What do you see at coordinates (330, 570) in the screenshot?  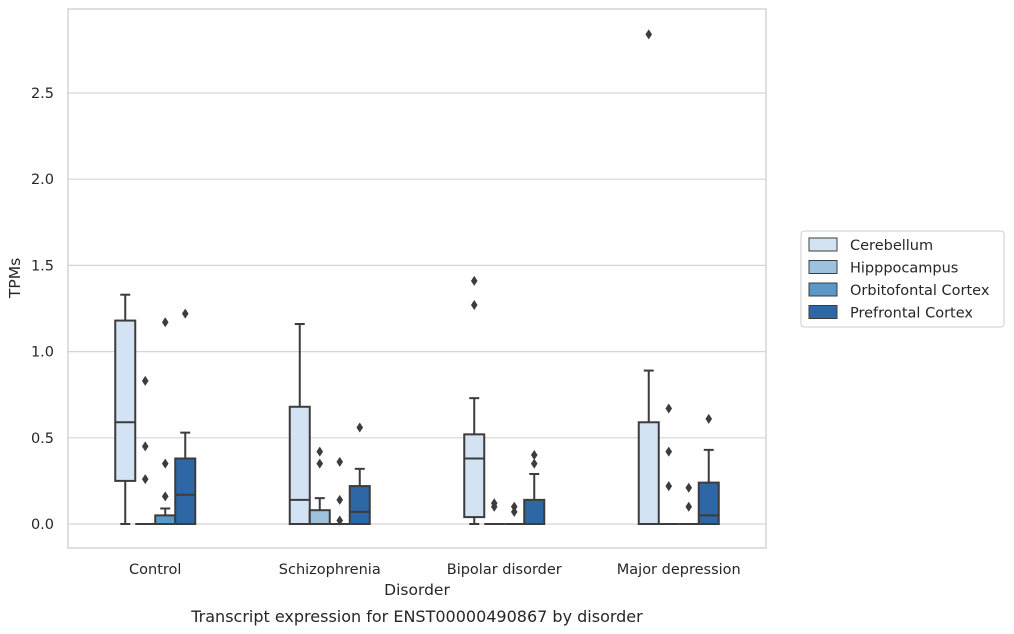 I see `x-tick-label: Schizophrenia` at bounding box center [330, 570].